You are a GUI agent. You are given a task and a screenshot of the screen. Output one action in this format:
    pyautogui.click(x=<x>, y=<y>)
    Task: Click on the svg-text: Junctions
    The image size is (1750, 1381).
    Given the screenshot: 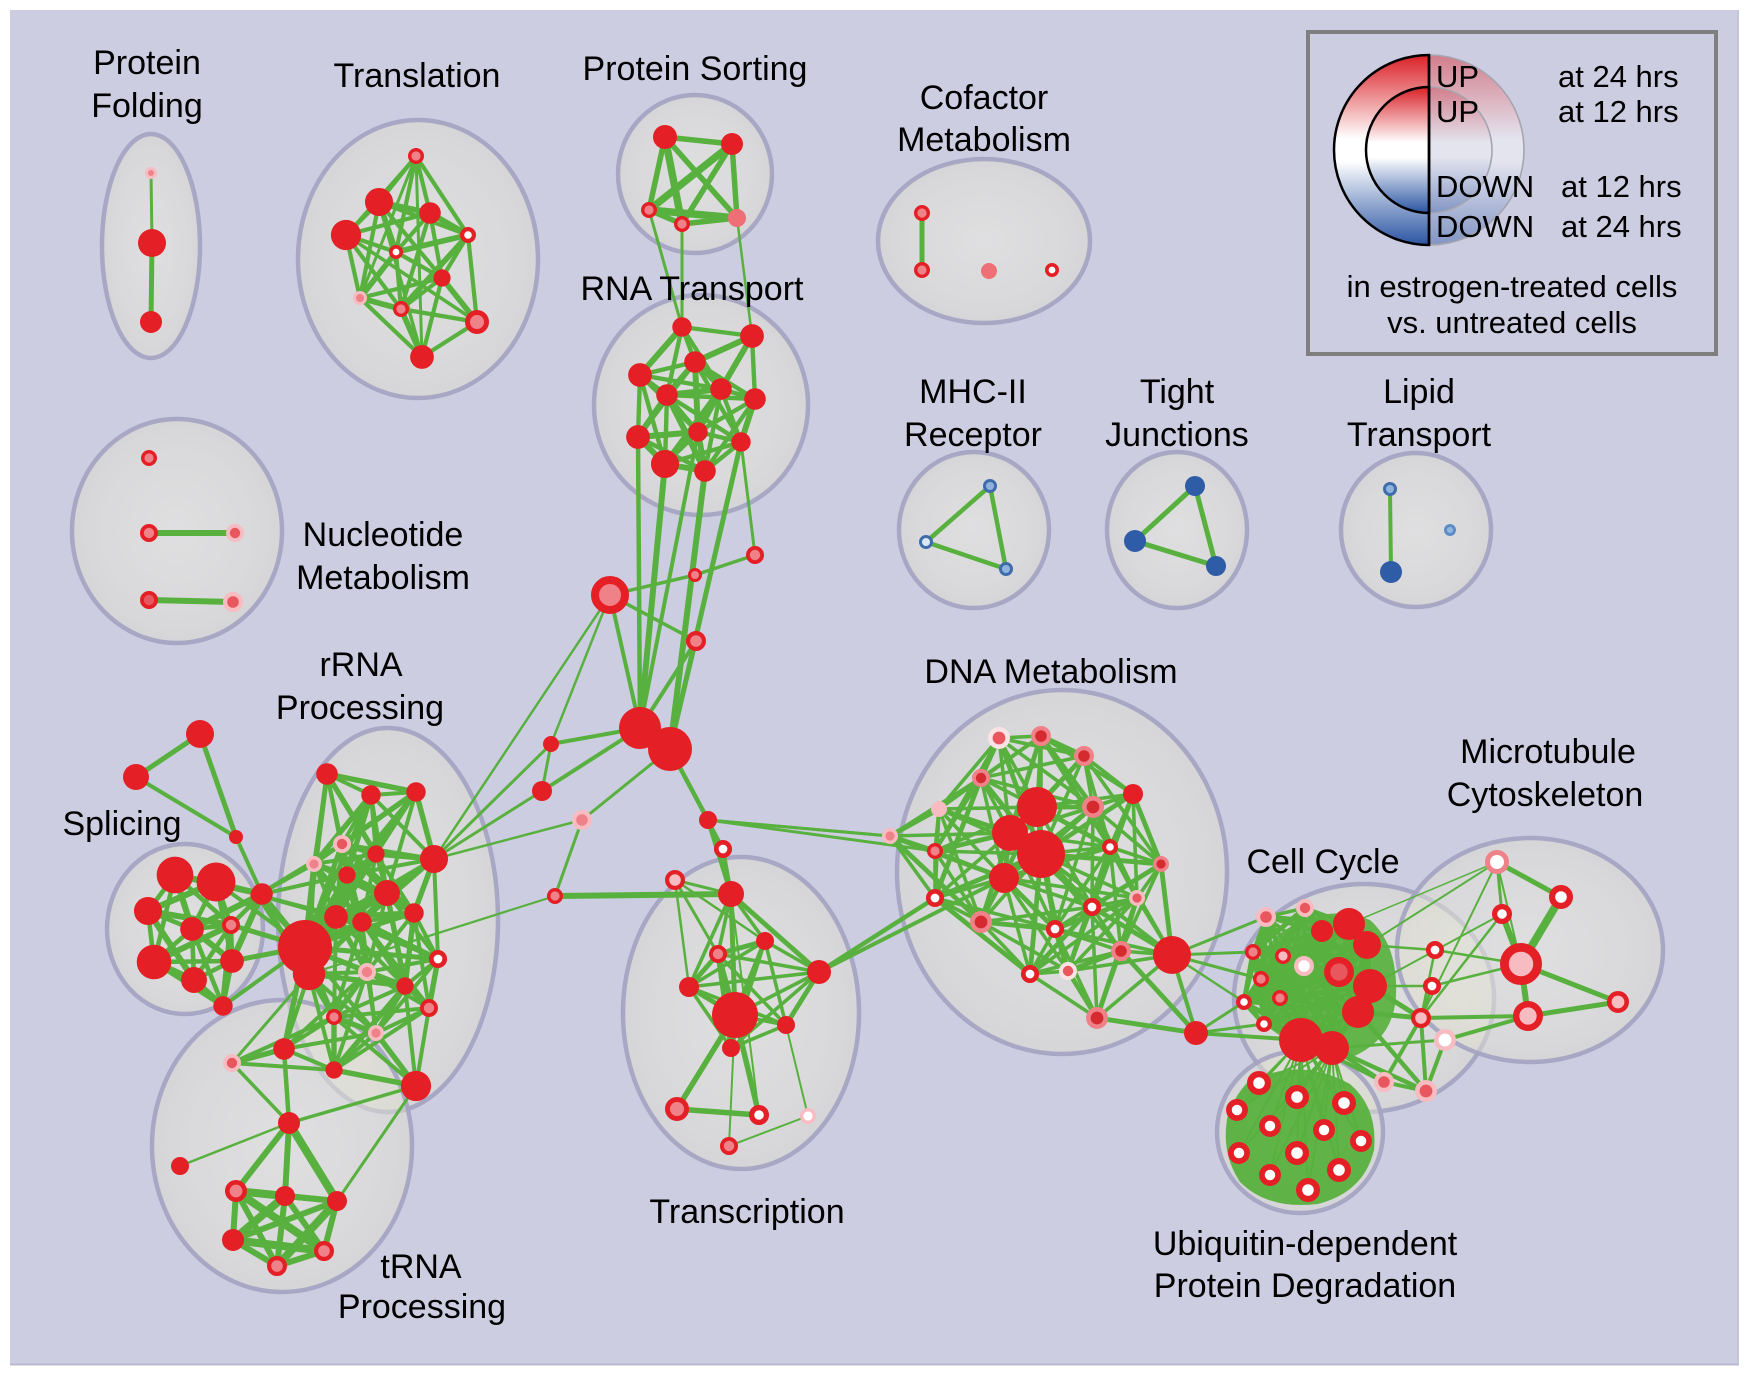 What is the action you would take?
    pyautogui.click(x=1177, y=435)
    